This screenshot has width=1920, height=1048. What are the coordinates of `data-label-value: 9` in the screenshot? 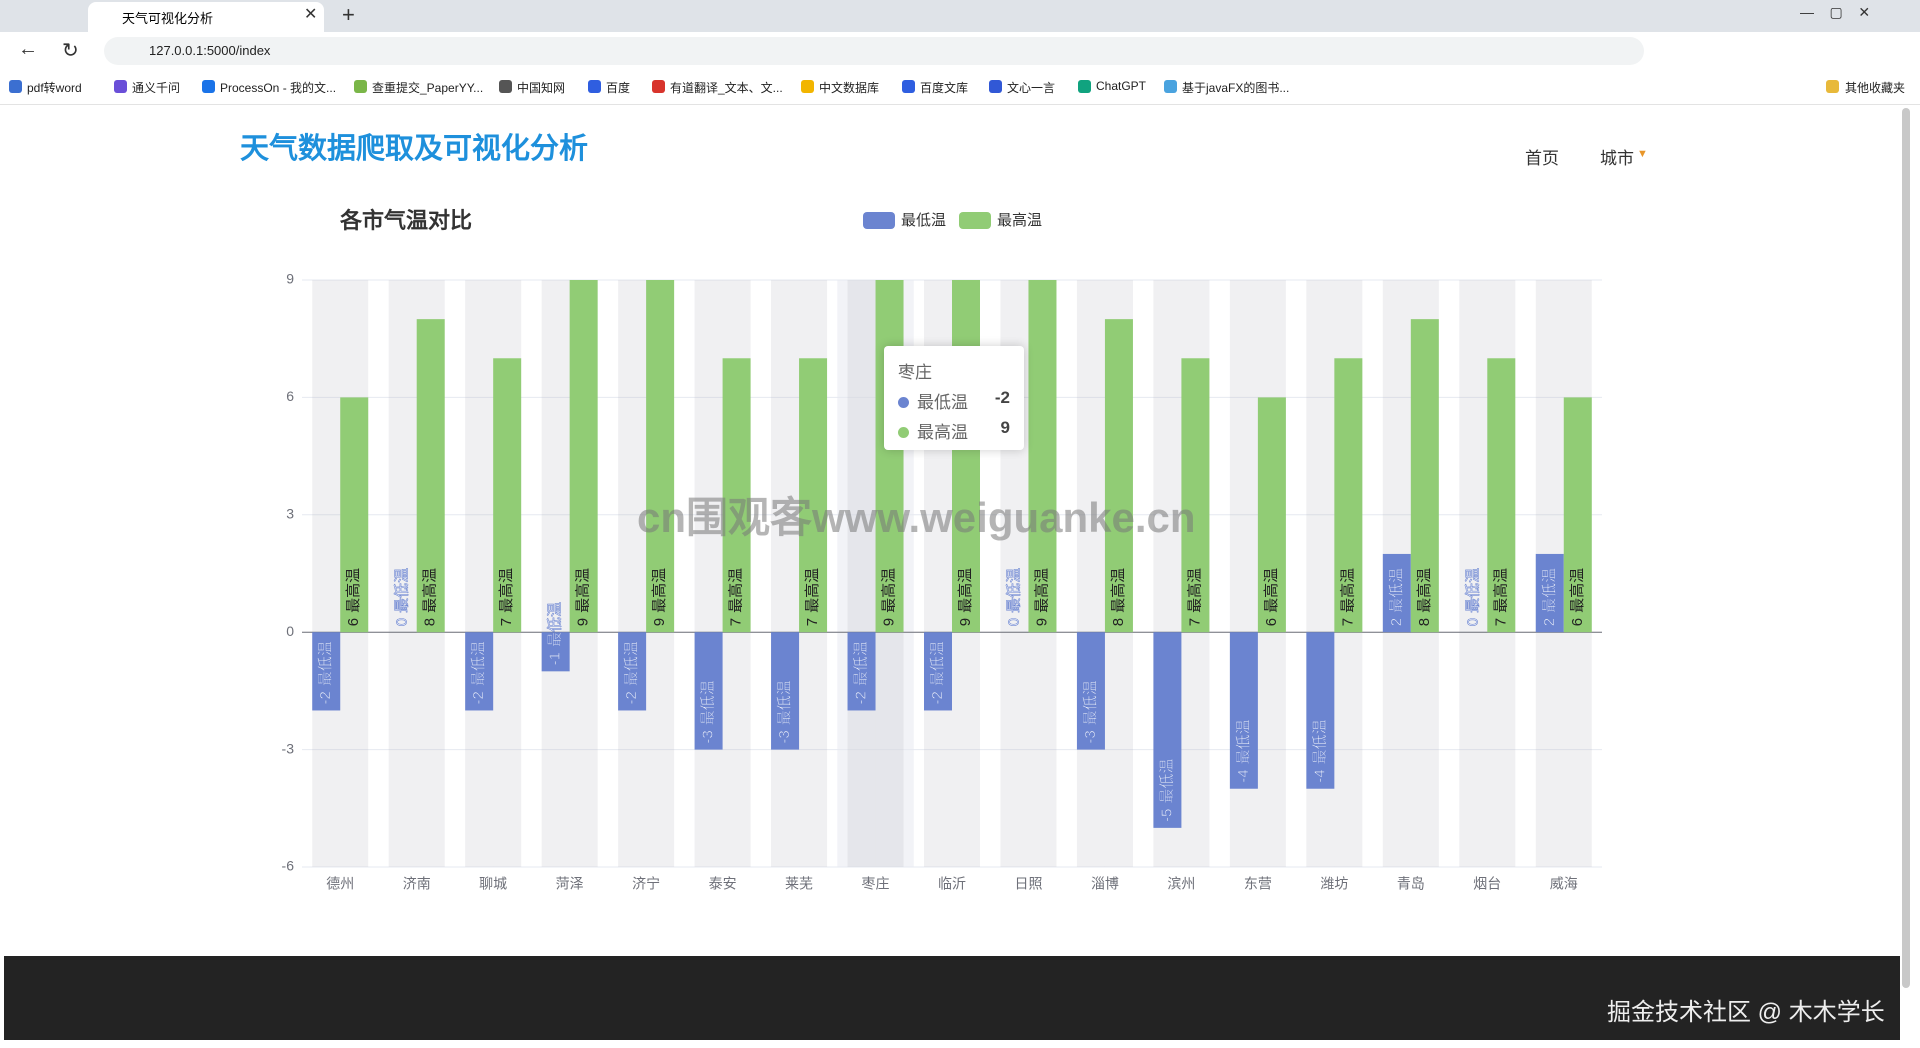 It's located at (583, 622).